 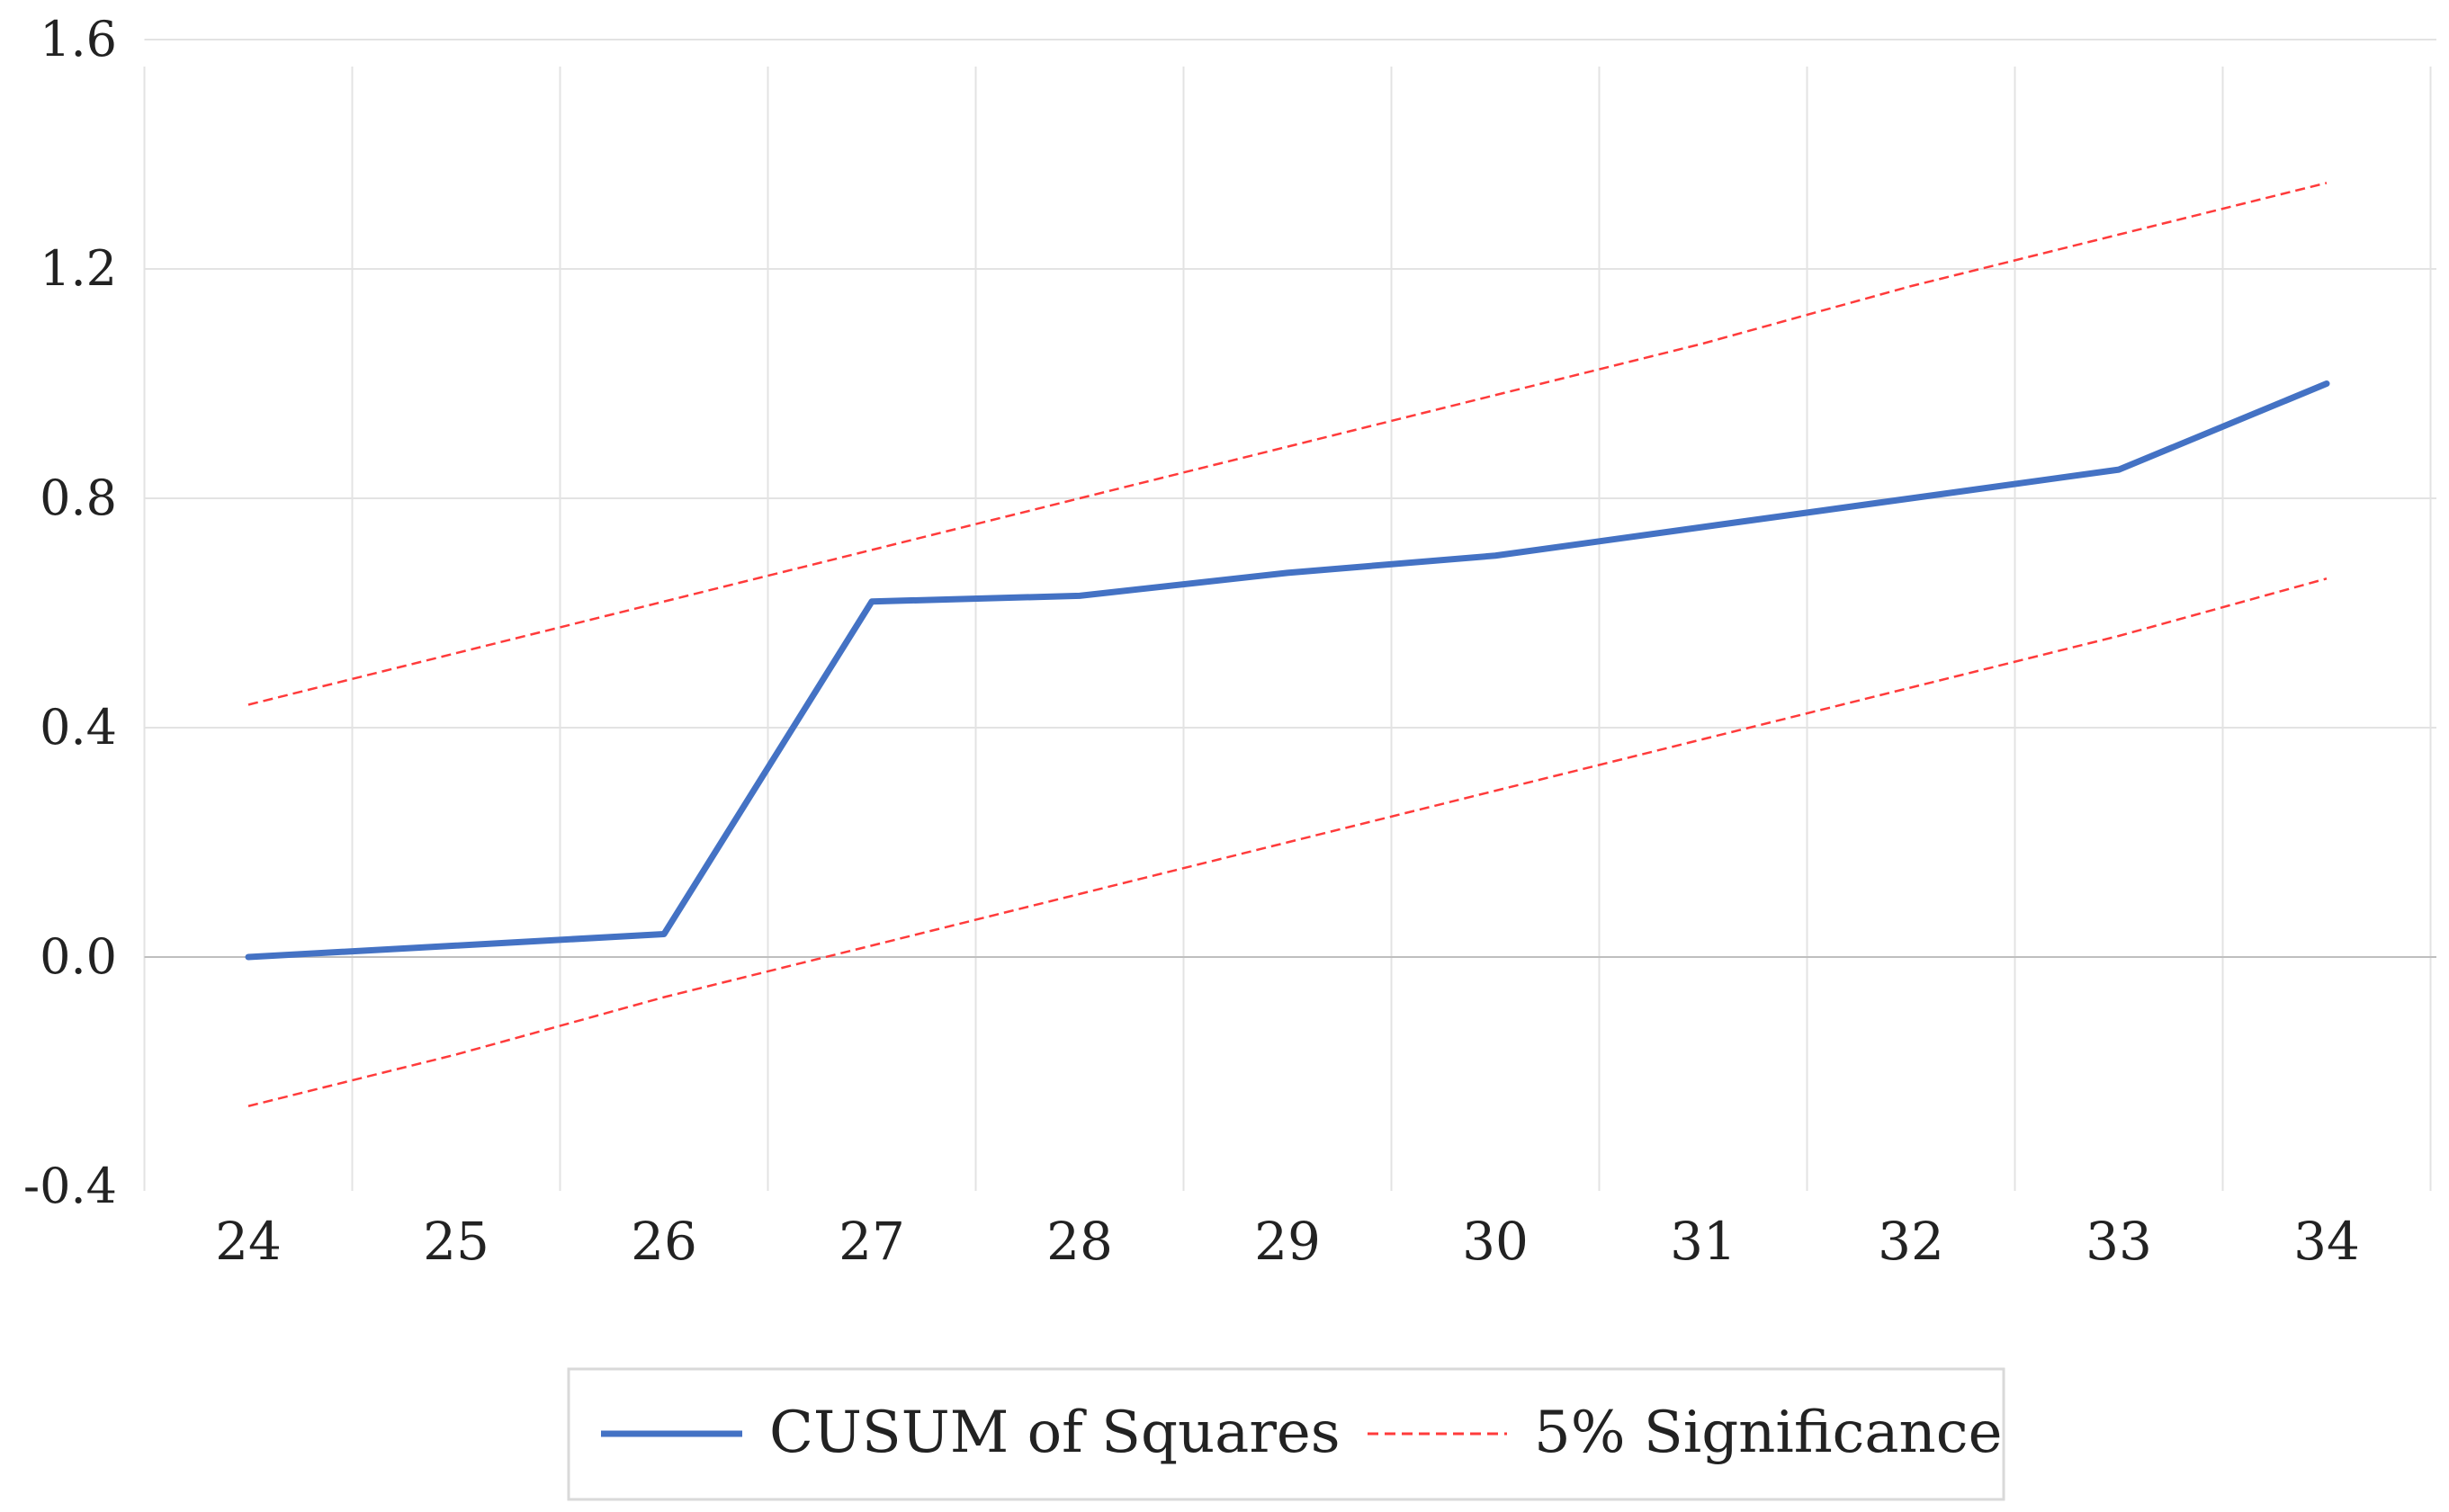 What do you see at coordinates (78, 39) in the screenshot?
I see `y-tick-label: 1.6` at bounding box center [78, 39].